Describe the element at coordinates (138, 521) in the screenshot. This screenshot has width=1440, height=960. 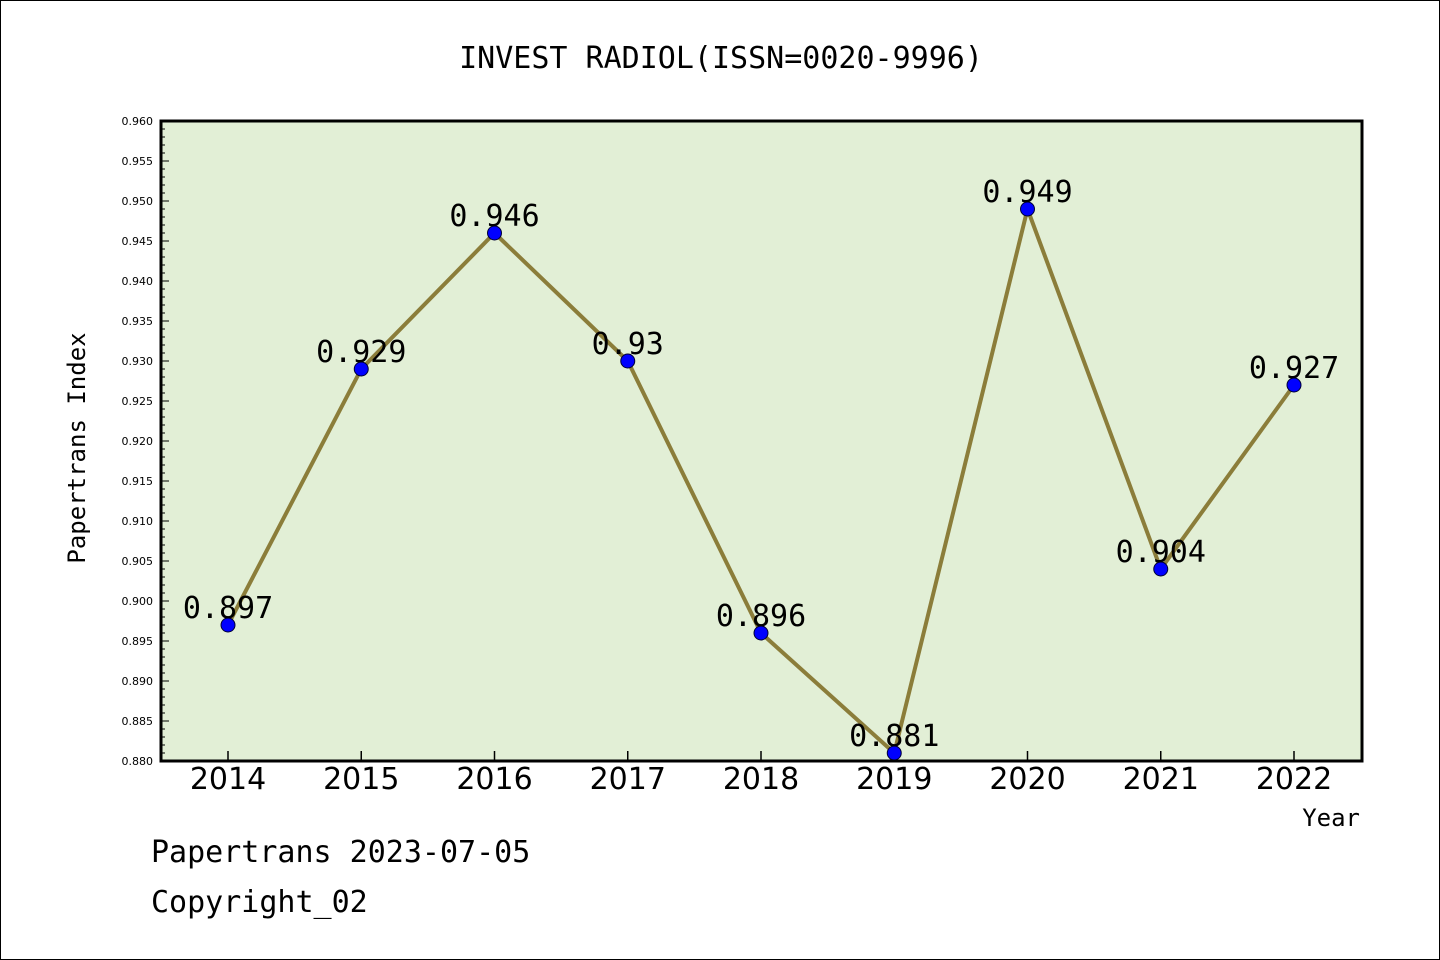
I see `y-tick-label: 0.910` at that location.